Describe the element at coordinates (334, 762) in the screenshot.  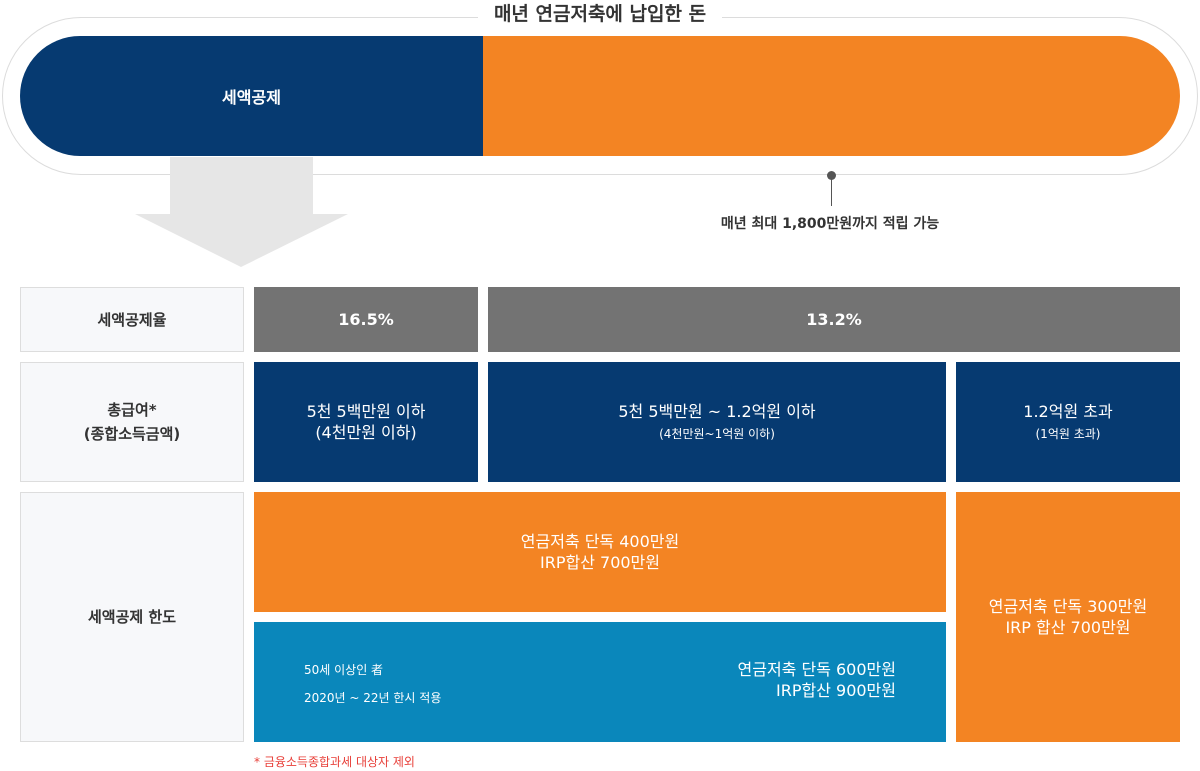
I see `footnote: * 금융소득종합과세 대상자 제외` at that location.